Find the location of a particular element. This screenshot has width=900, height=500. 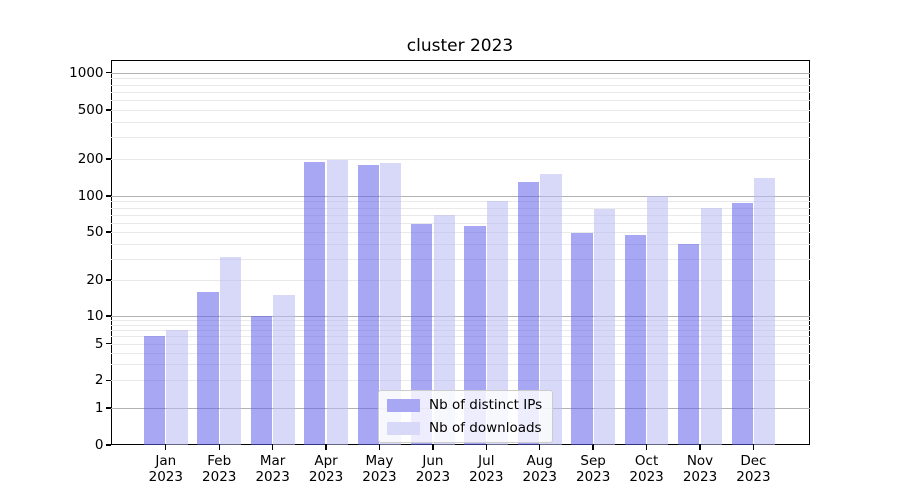

x-tick-label: Jun 2023 is located at coordinates (433, 469).